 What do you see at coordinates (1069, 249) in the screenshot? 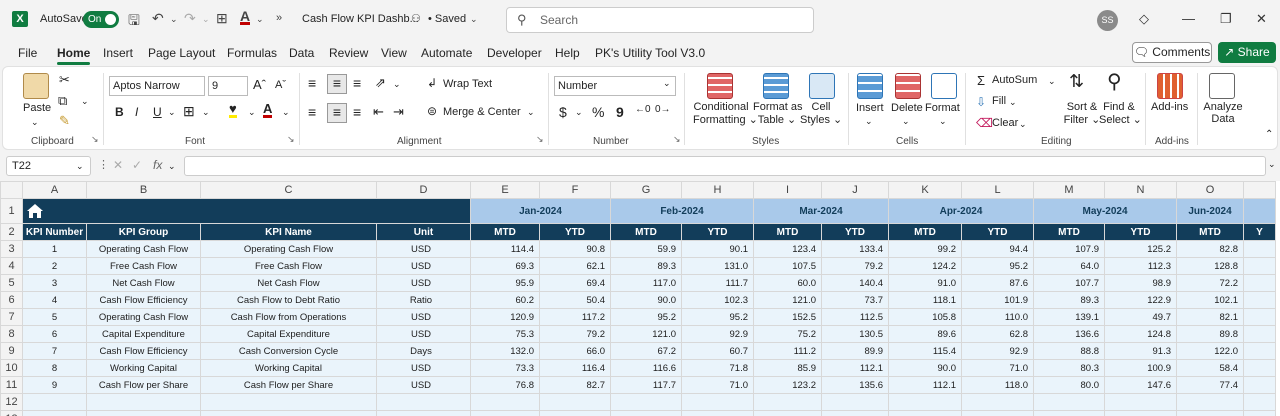
I see `value-cell: 107.9` at bounding box center [1069, 249].